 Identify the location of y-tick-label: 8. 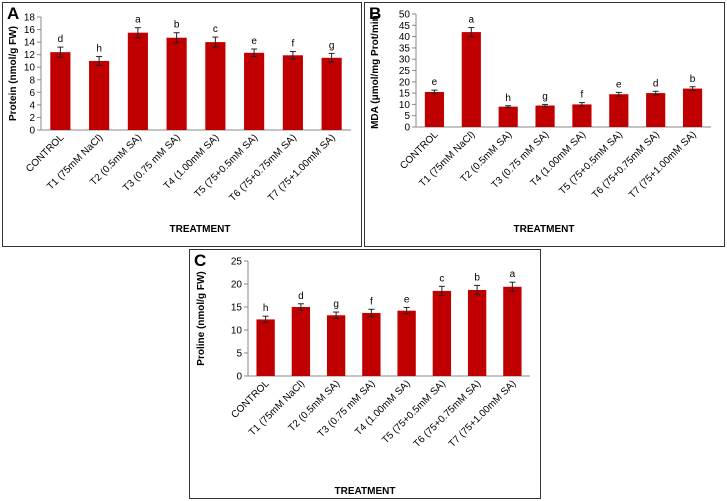
(32, 80).